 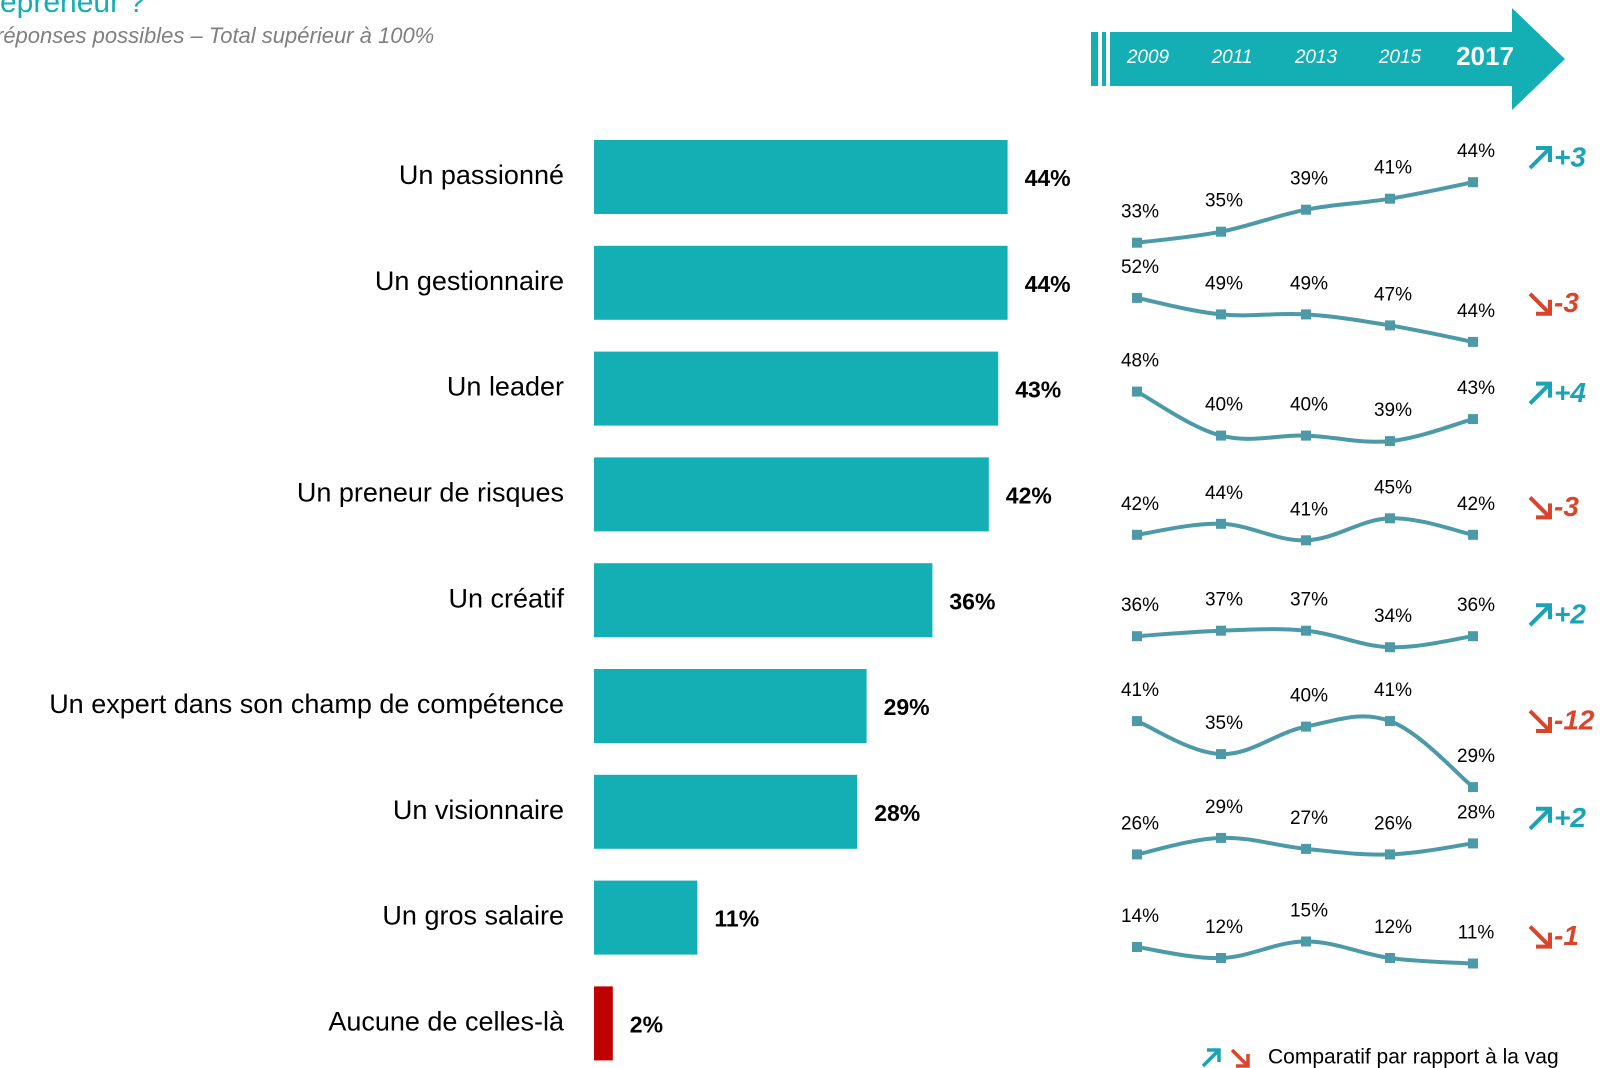 I want to click on change-indicator: -3, so click(x=1553, y=302).